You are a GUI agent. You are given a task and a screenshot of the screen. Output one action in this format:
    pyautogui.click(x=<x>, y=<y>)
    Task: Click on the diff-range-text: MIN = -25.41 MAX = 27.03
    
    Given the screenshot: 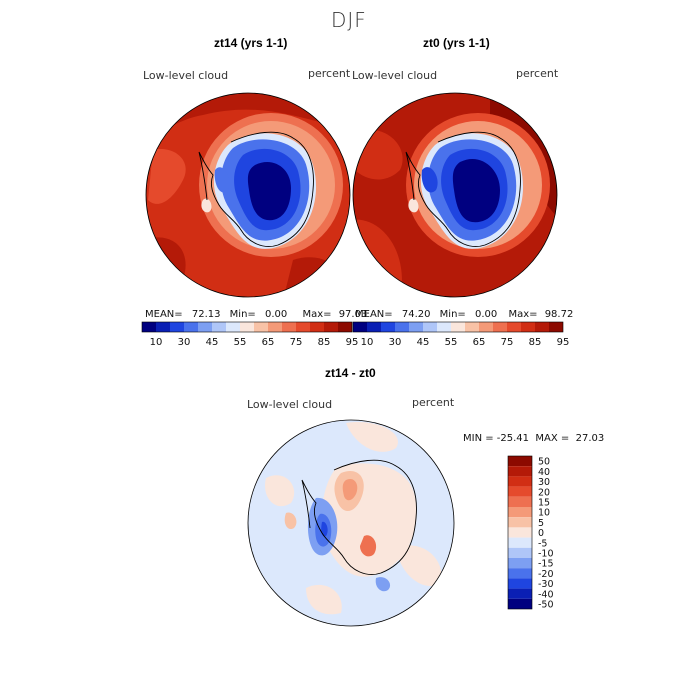 What is the action you would take?
    pyautogui.click(x=534, y=438)
    